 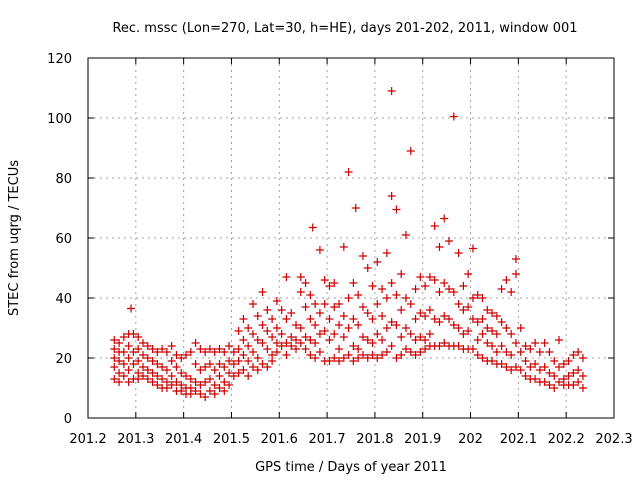 What do you see at coordinates (63, 359) in the screenshot?
I see `y-tick-label: 20` at bounding box center [63, 359].